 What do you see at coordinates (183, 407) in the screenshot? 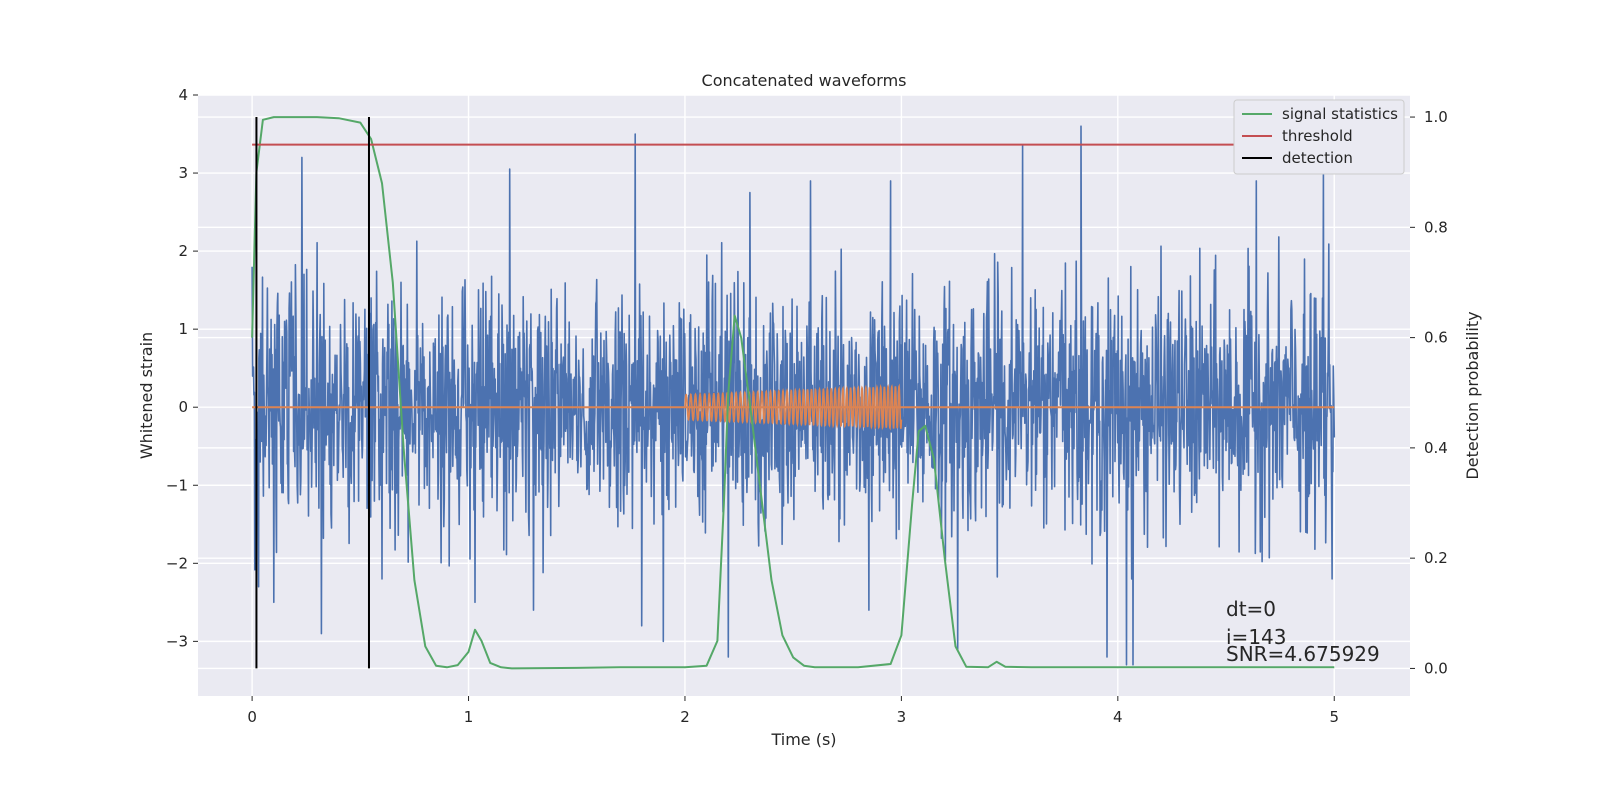
I see `y-tick-label: 0` at bounding box center [183, 407].